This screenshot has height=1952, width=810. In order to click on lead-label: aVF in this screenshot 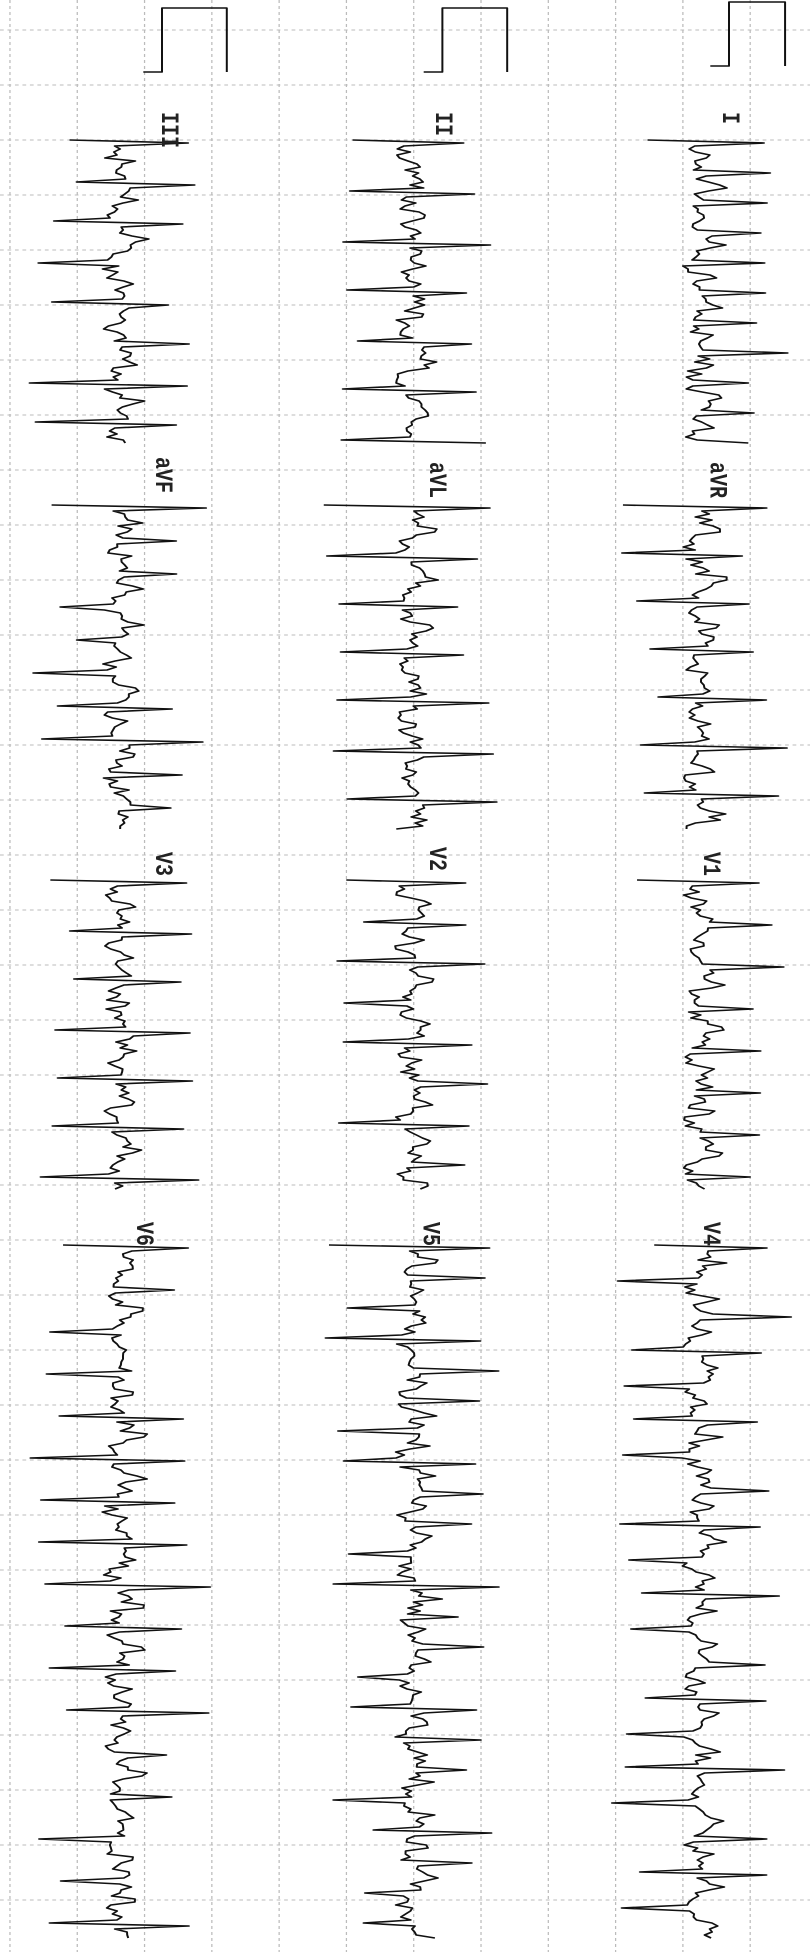, I will do `click(162, 475)`.